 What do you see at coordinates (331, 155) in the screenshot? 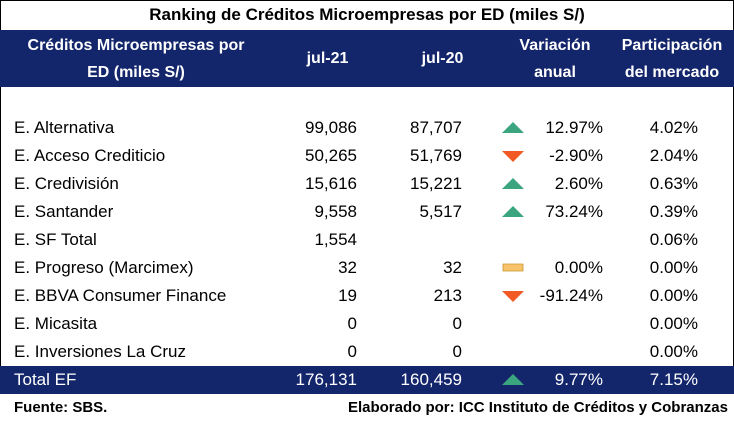
I see `value-jul21: 50,265` at bounding box center [331, 155].